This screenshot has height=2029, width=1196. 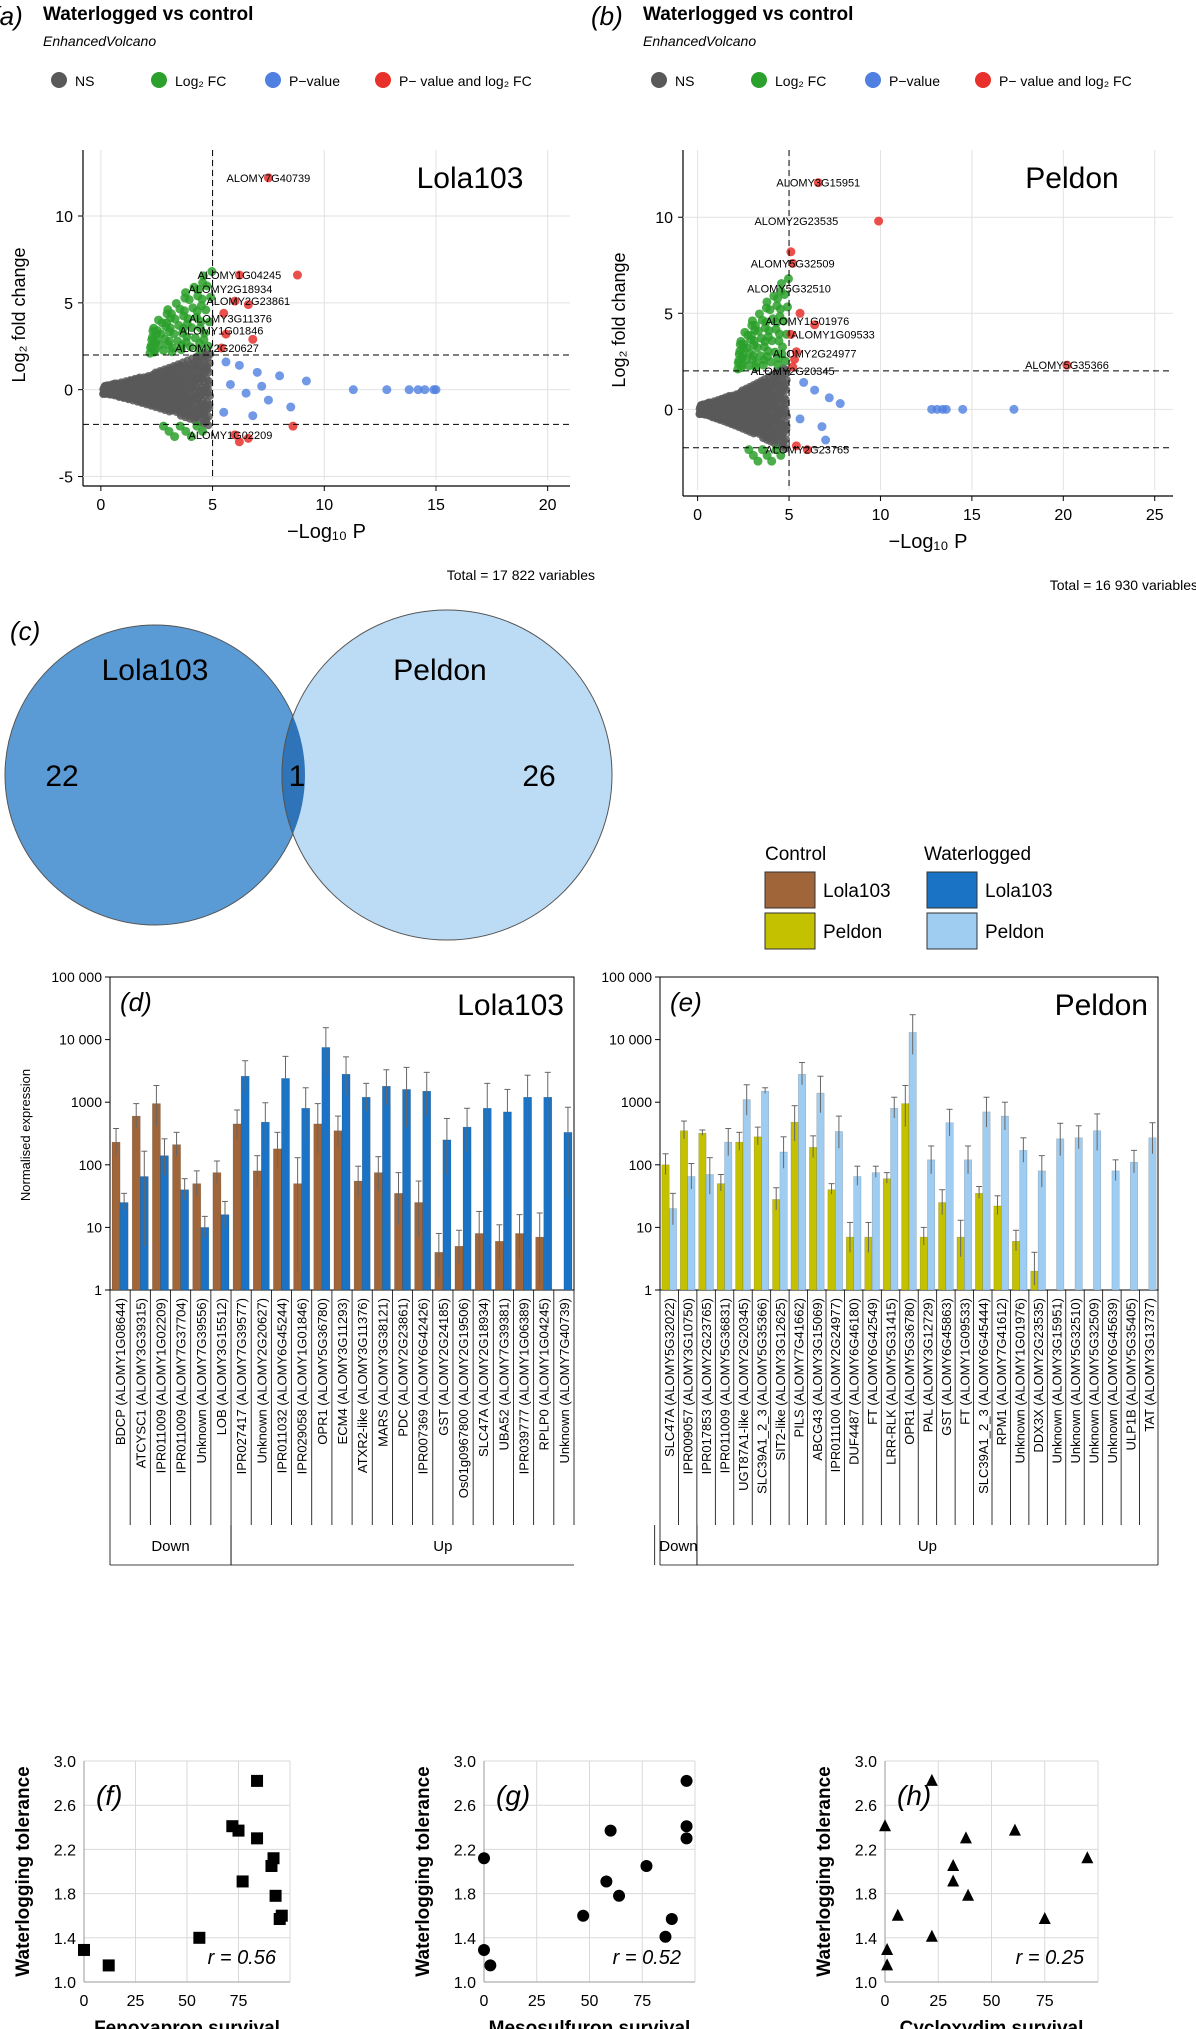 What do you see at coordinates (403, 1367) in the screenshot?
I see `category-label: PDC (ALOMY2G23861)` at bounding box center [403, 1367].